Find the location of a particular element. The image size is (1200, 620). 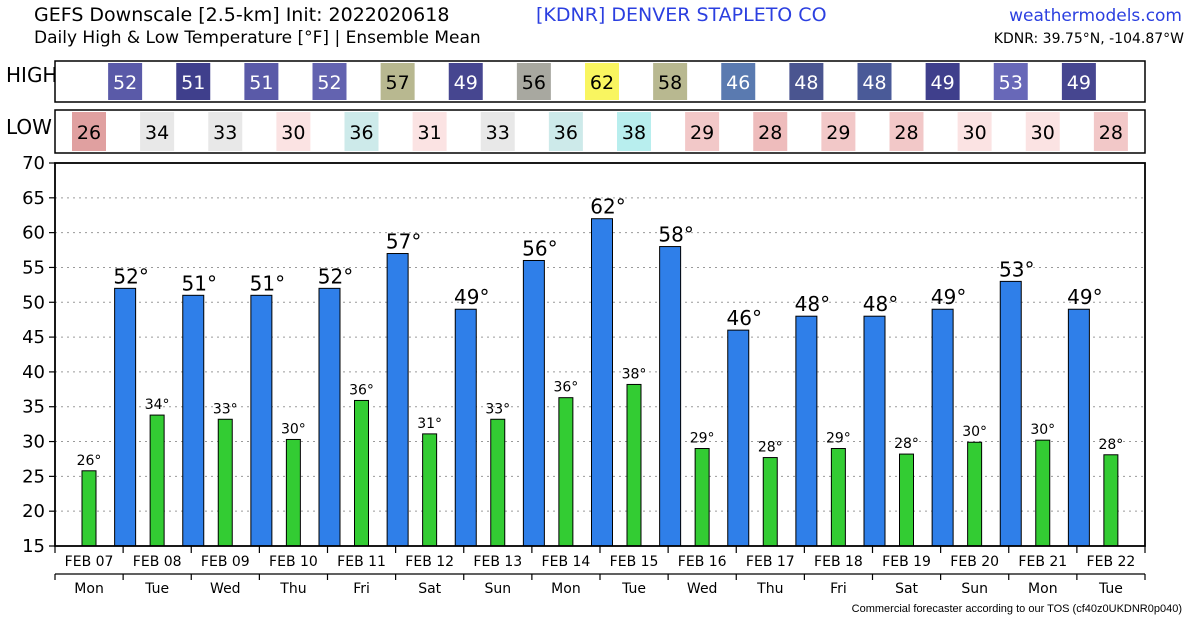

high-table-value: 56 is located at coordinates (534, 83).